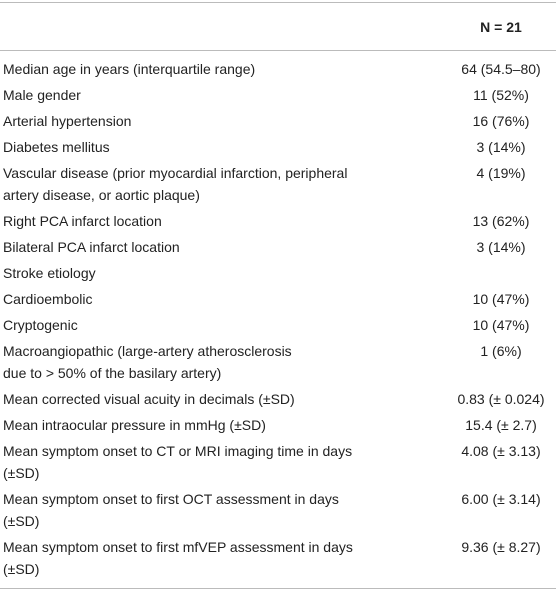  Describe the element at coordinates (278, 273) in the screenshot. I see `table-row: Stroke etiology` at that location.